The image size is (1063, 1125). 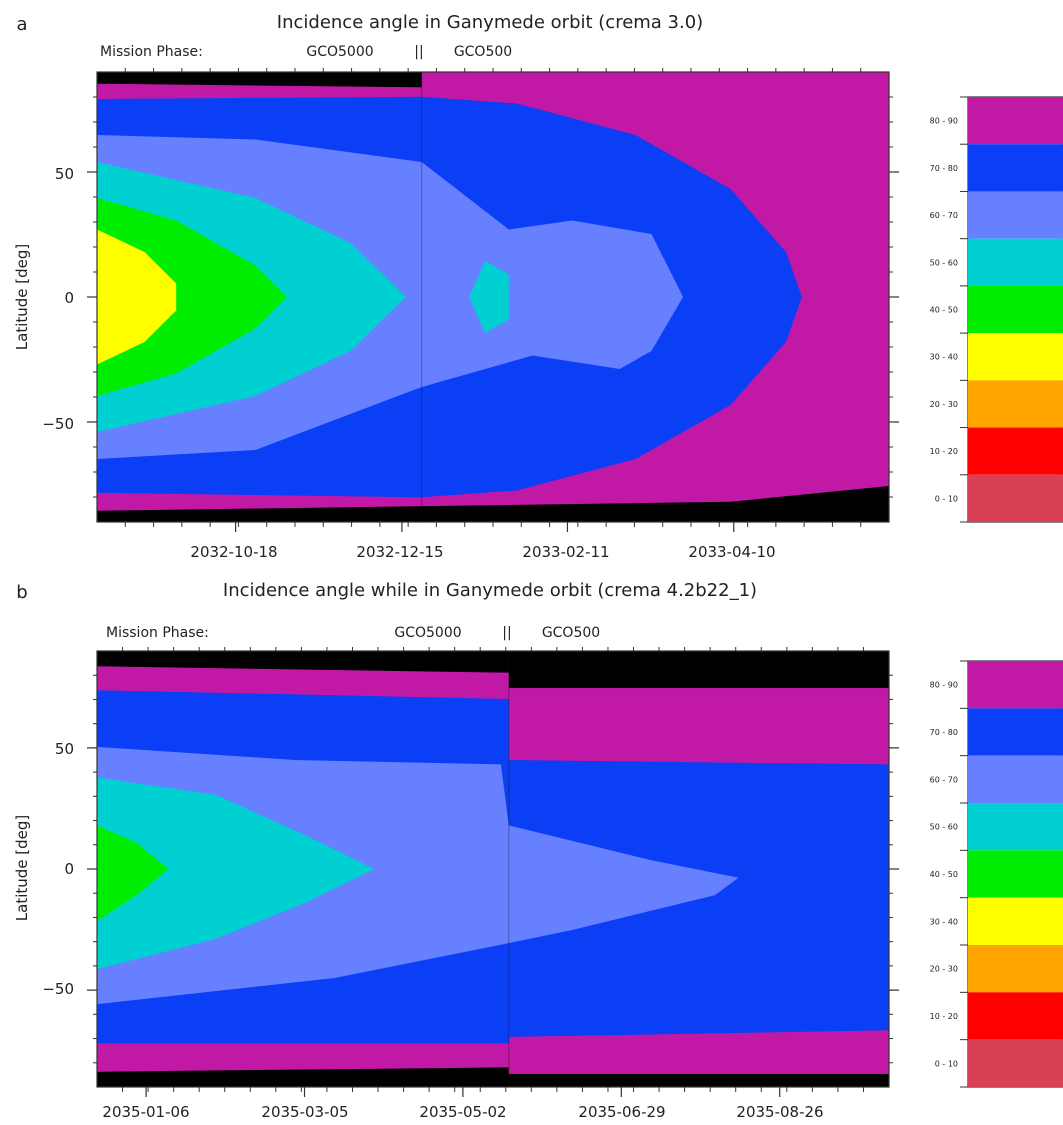 What do you see at coordinates (779, 1112) in the screenshot?
I see `xtick-label-b-5: 2035-08-26` at bounding box center [779, 1112].